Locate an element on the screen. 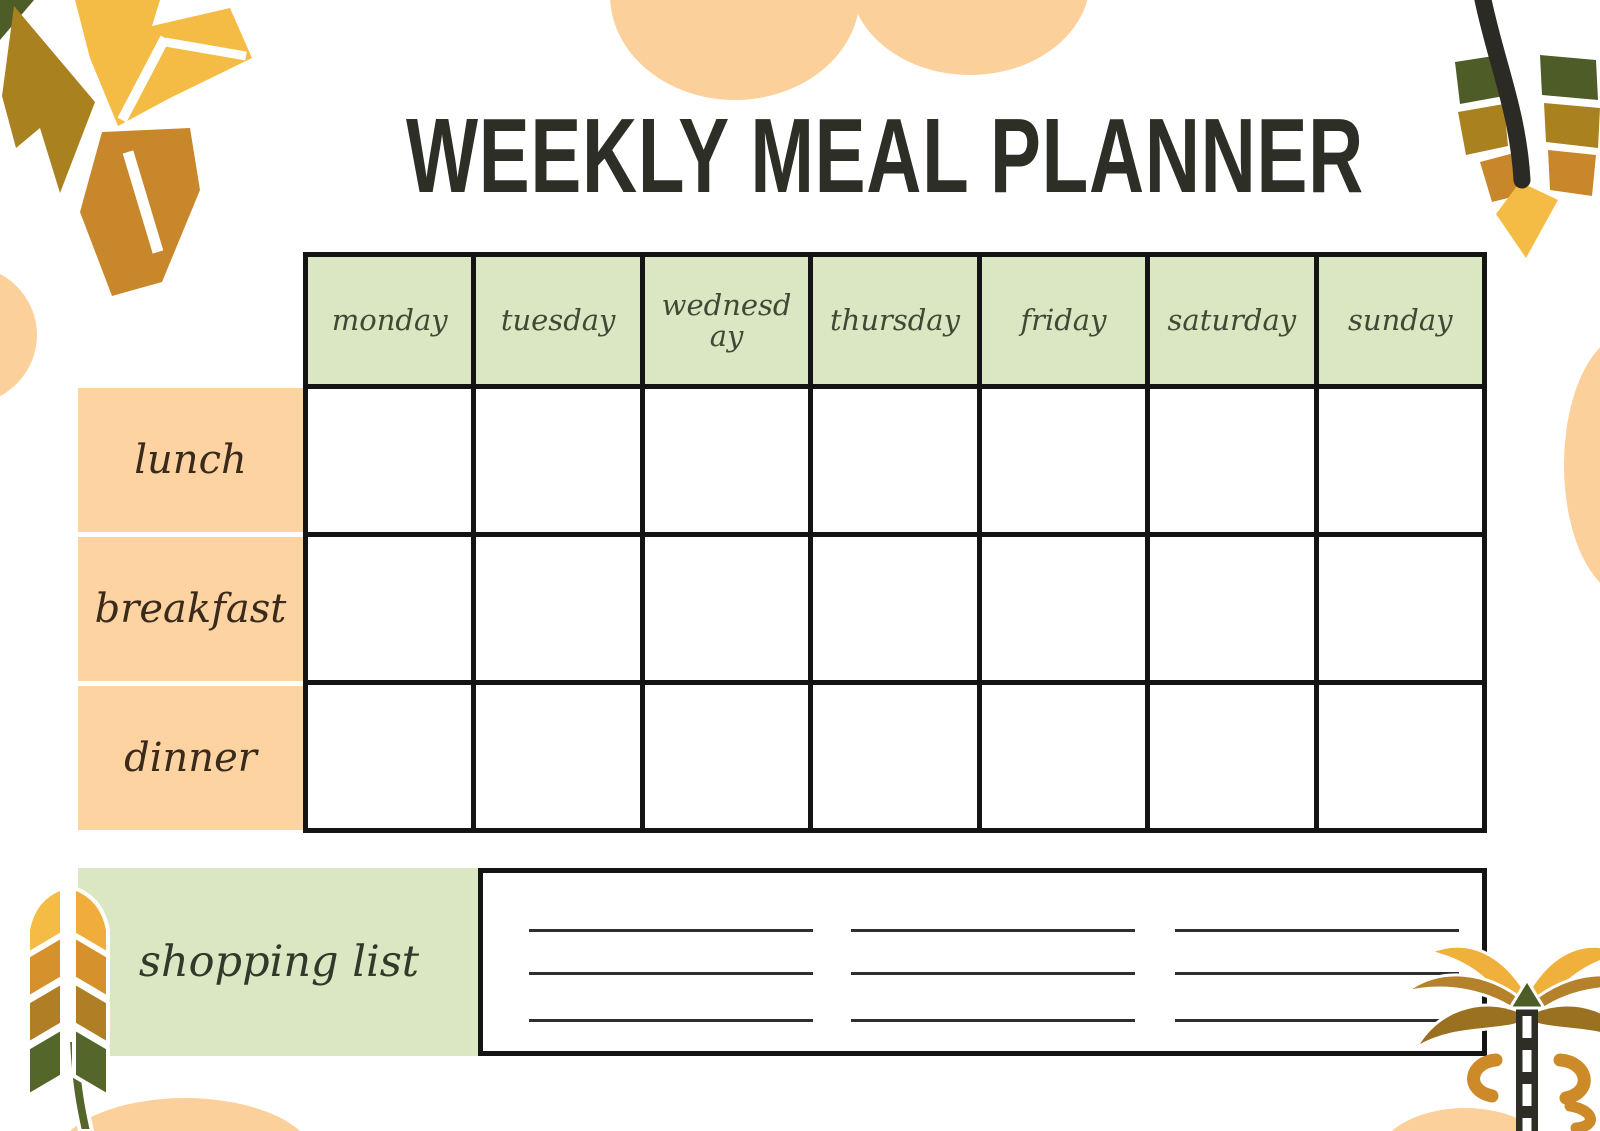  day-header-tuesday: tuesday is located at coordinates (558, 320).